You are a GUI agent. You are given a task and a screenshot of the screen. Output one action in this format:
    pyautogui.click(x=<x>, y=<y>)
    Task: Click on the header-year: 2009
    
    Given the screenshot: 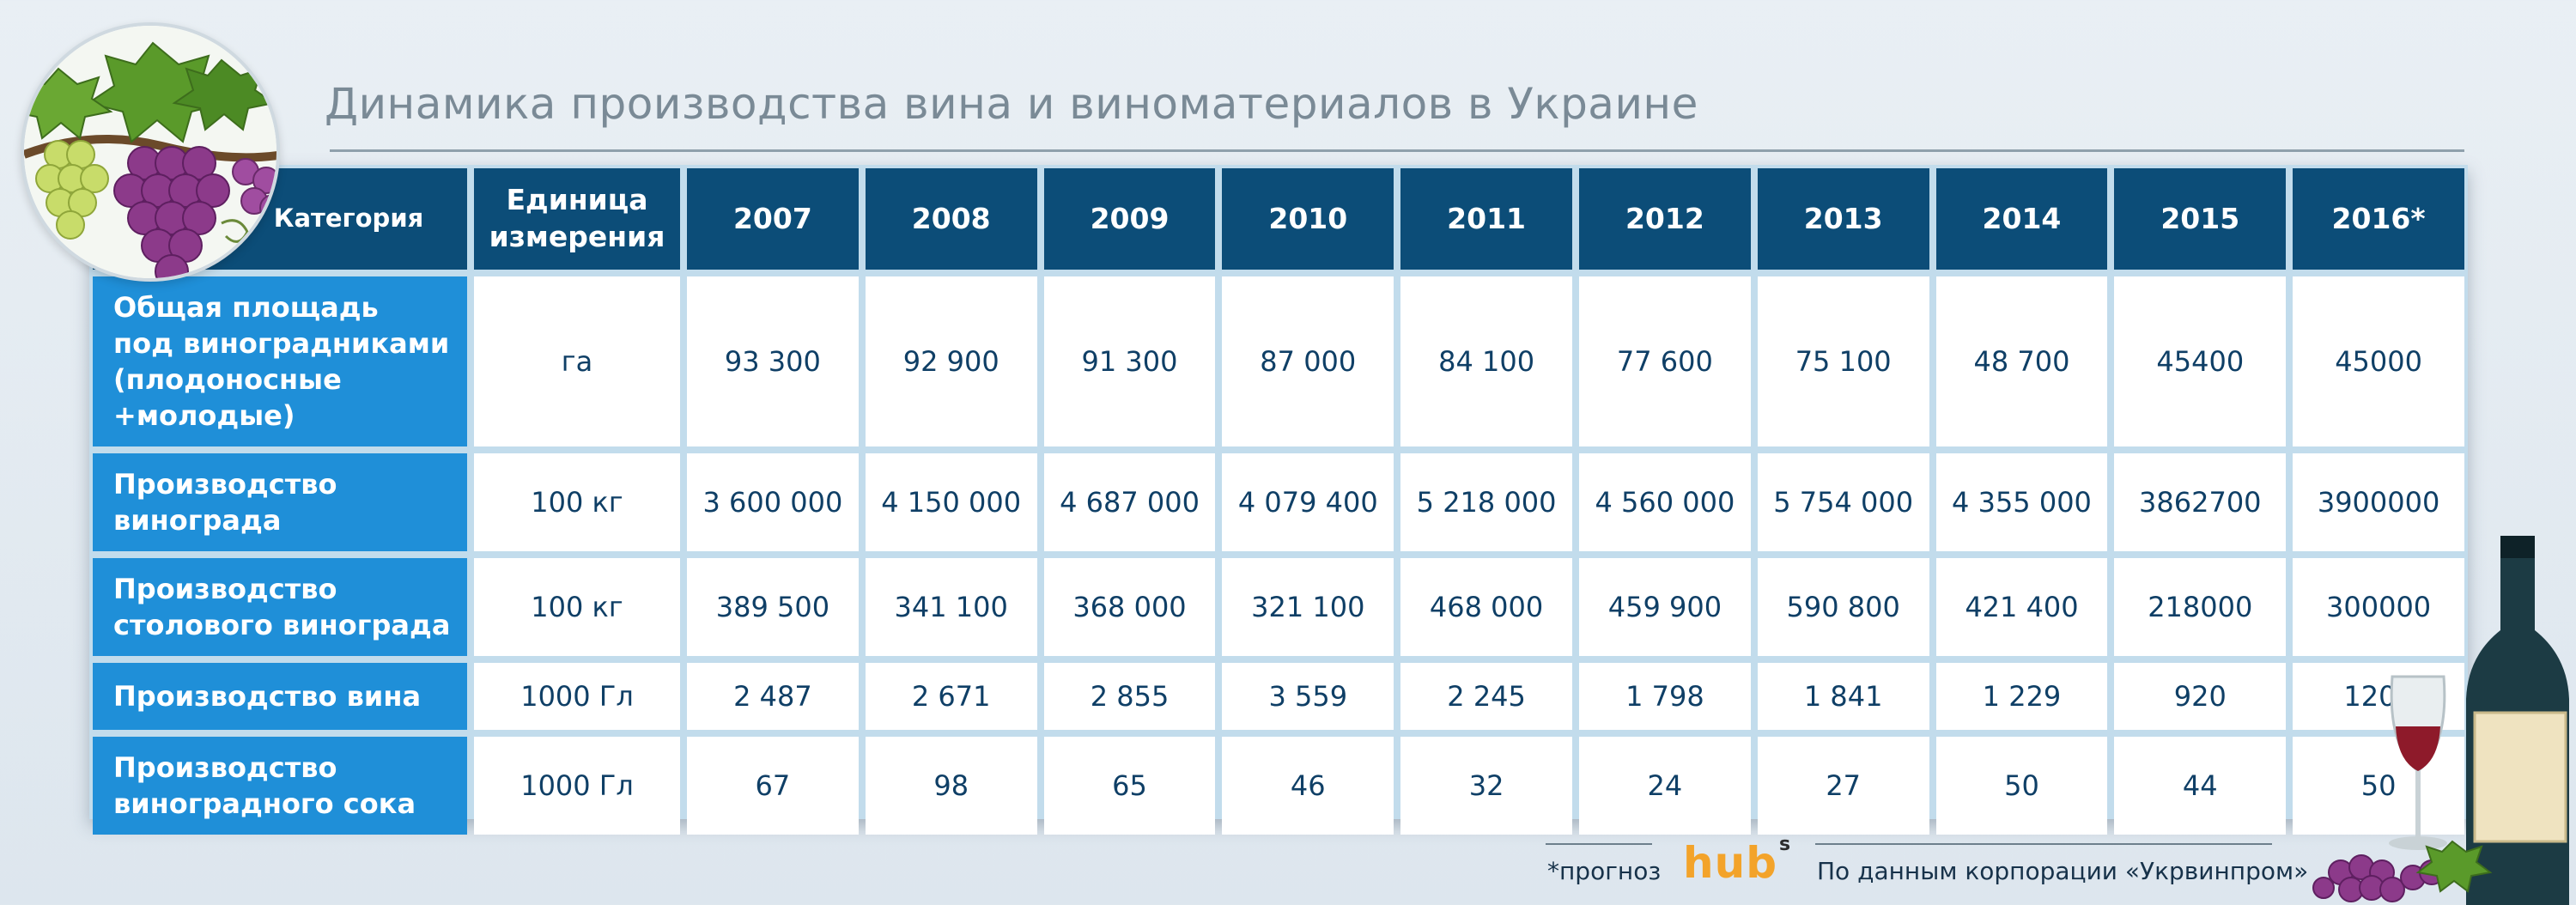 What is the action you would take?
    pyautogui.click(x=1129, y=219)
    